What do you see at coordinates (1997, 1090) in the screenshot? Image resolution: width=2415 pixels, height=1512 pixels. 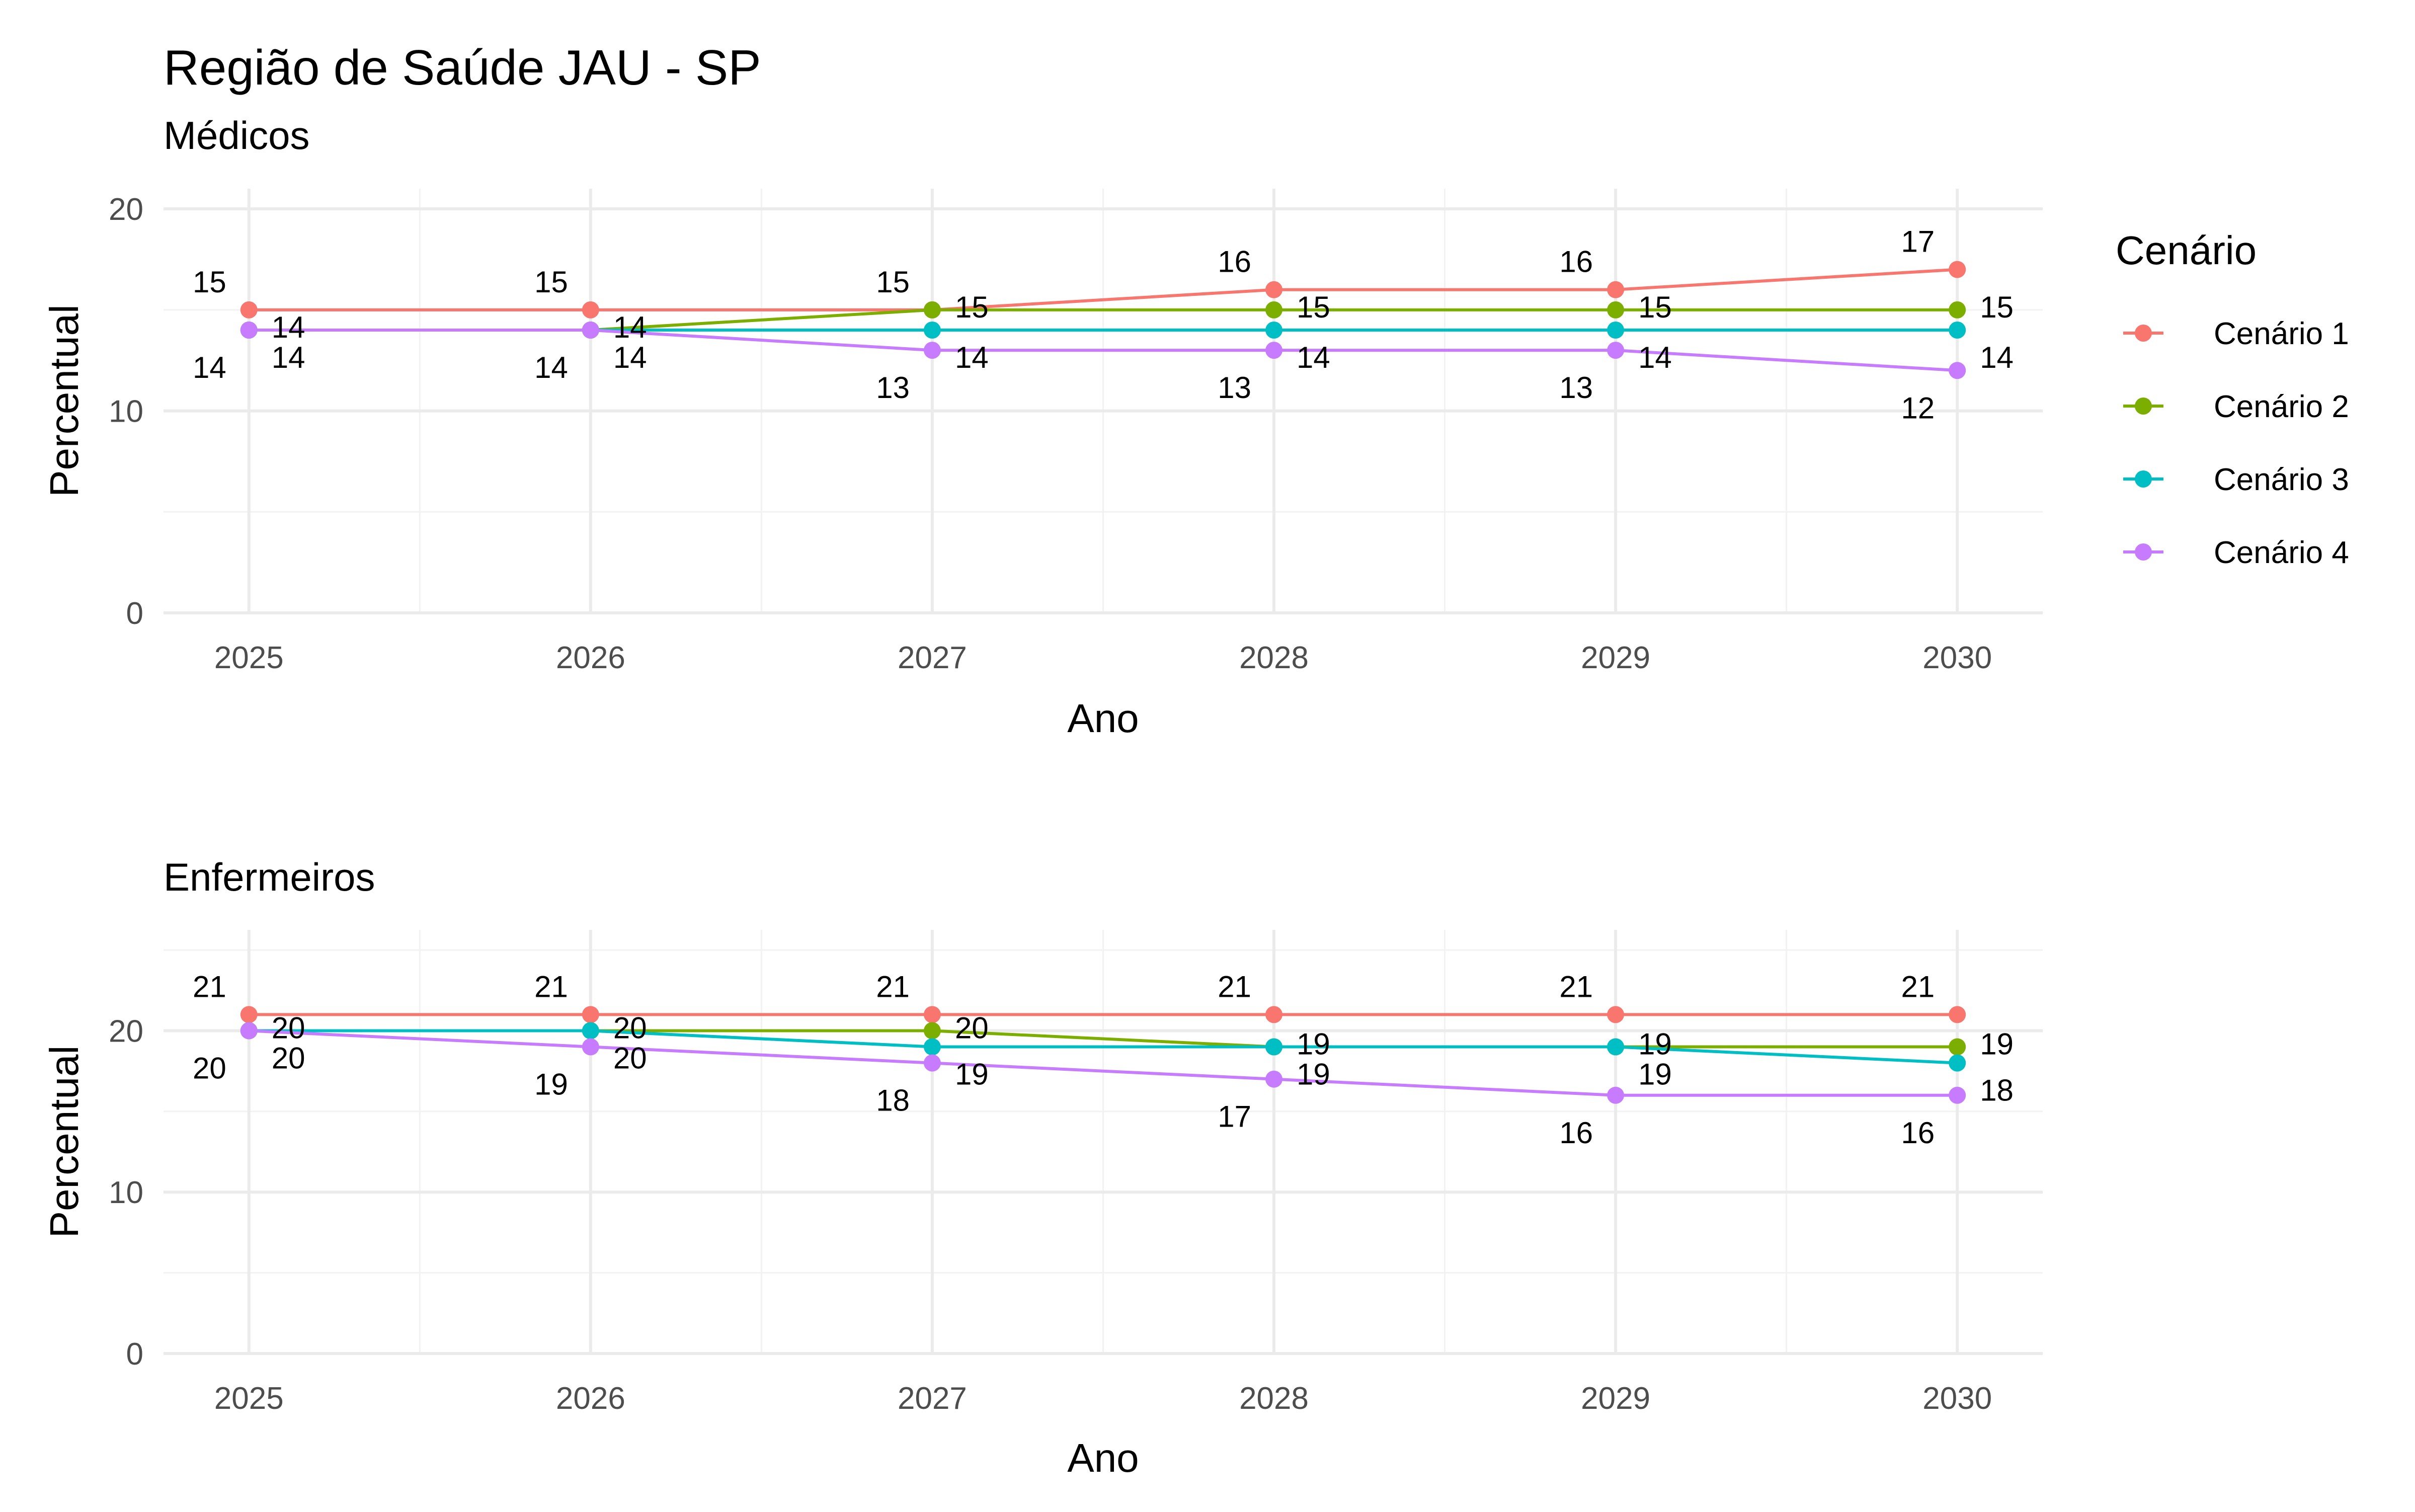 I see `data-label-cenario-3: 18` at bounding box center [1997, 1090].